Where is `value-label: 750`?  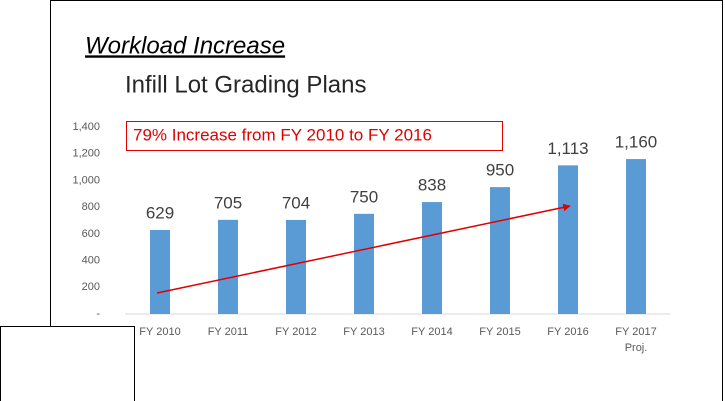 value-label: 750 is located at coordinates (364, 196).